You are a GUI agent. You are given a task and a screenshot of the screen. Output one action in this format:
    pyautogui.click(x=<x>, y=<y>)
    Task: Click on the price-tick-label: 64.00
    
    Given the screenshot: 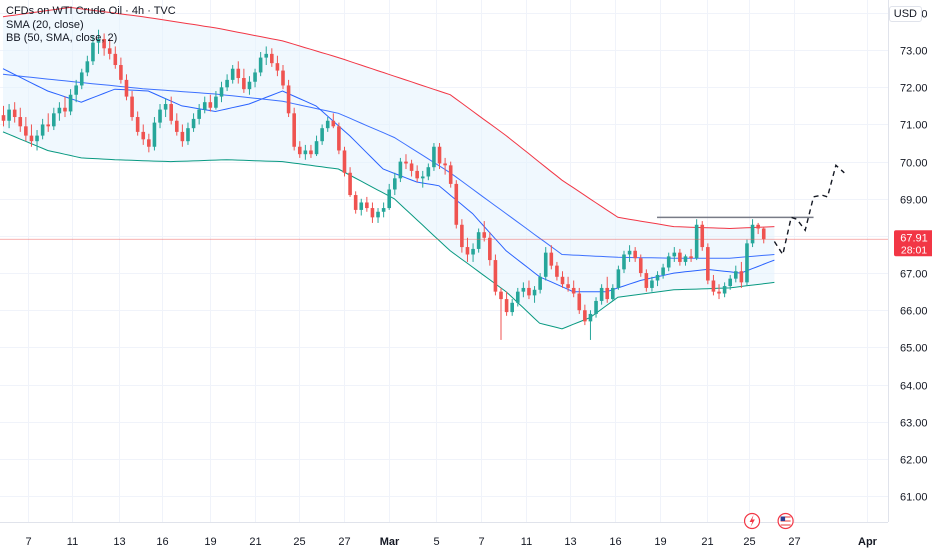 What is the action you would take?
    pyautogui.click(x=914, y=387)
    